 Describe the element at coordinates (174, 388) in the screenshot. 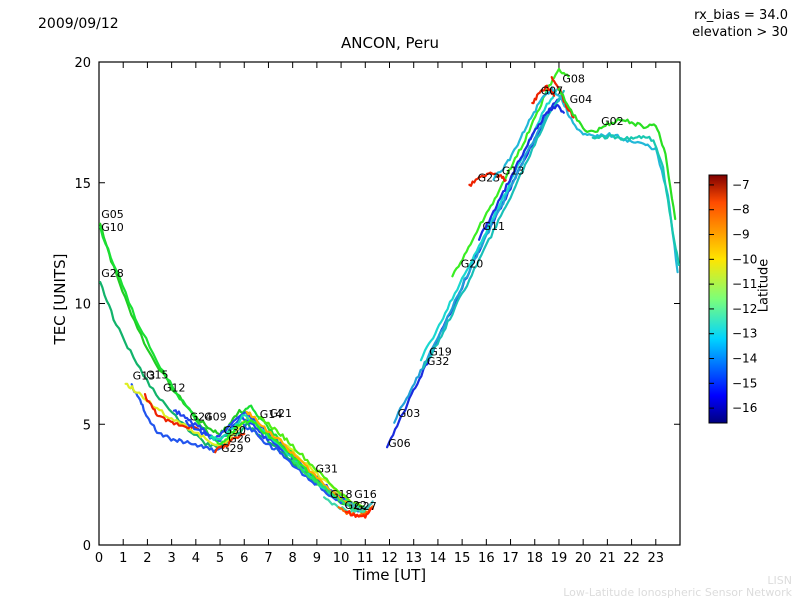

I see `series-label-G12: G12` at that location.